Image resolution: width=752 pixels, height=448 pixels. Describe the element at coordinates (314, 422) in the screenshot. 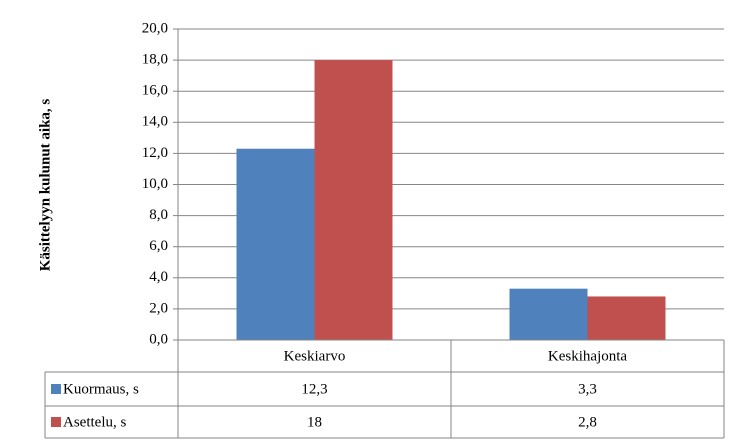

I see `table-value: 18` at that location.